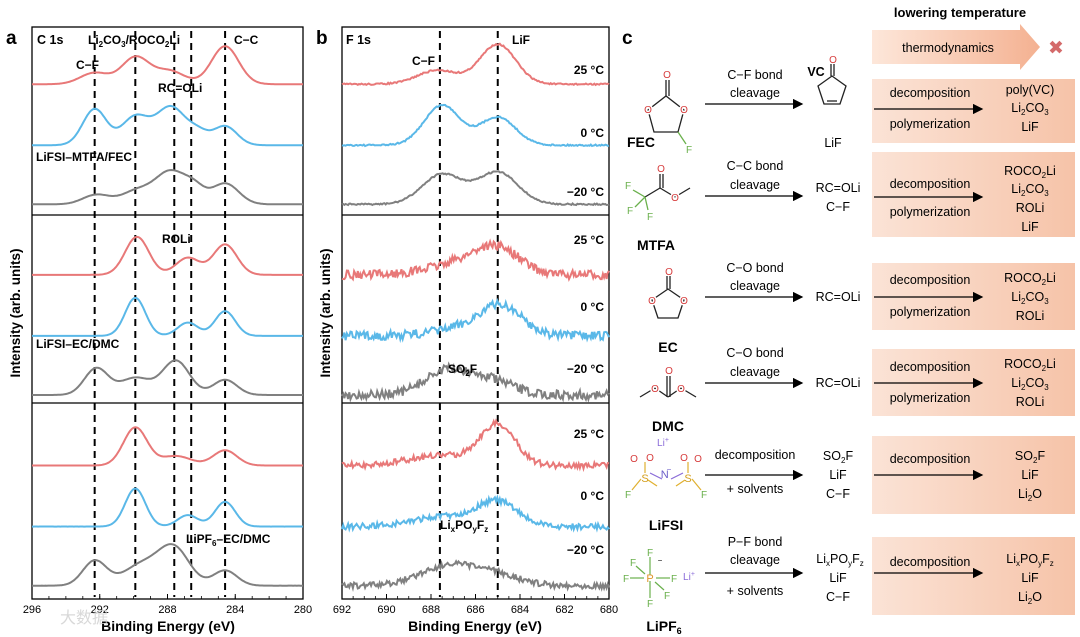  What do you see at coordinates (167, 605) in the screenshot?
I see `panel-a-x-axis: 296 292 288 284 280` at bounding box center [167, 605].